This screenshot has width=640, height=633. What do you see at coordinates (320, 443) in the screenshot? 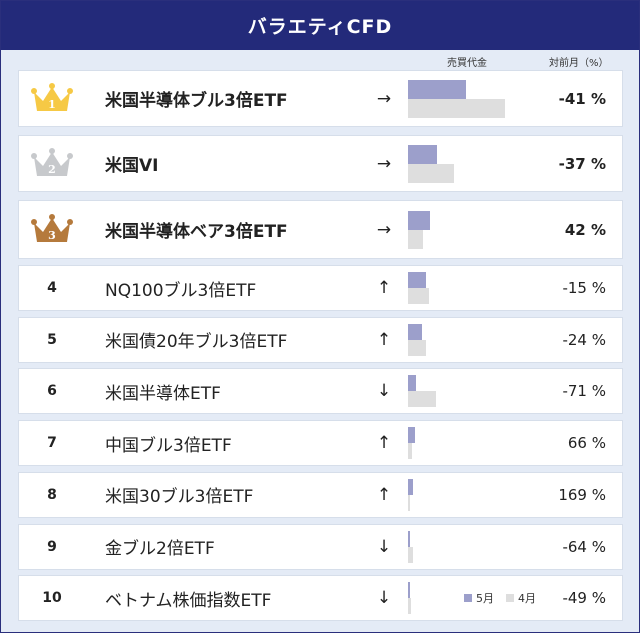
I see `ranking-row: 7 中国ブル3倍ETF ↑ 66 %` at bounding box center [320, 443].